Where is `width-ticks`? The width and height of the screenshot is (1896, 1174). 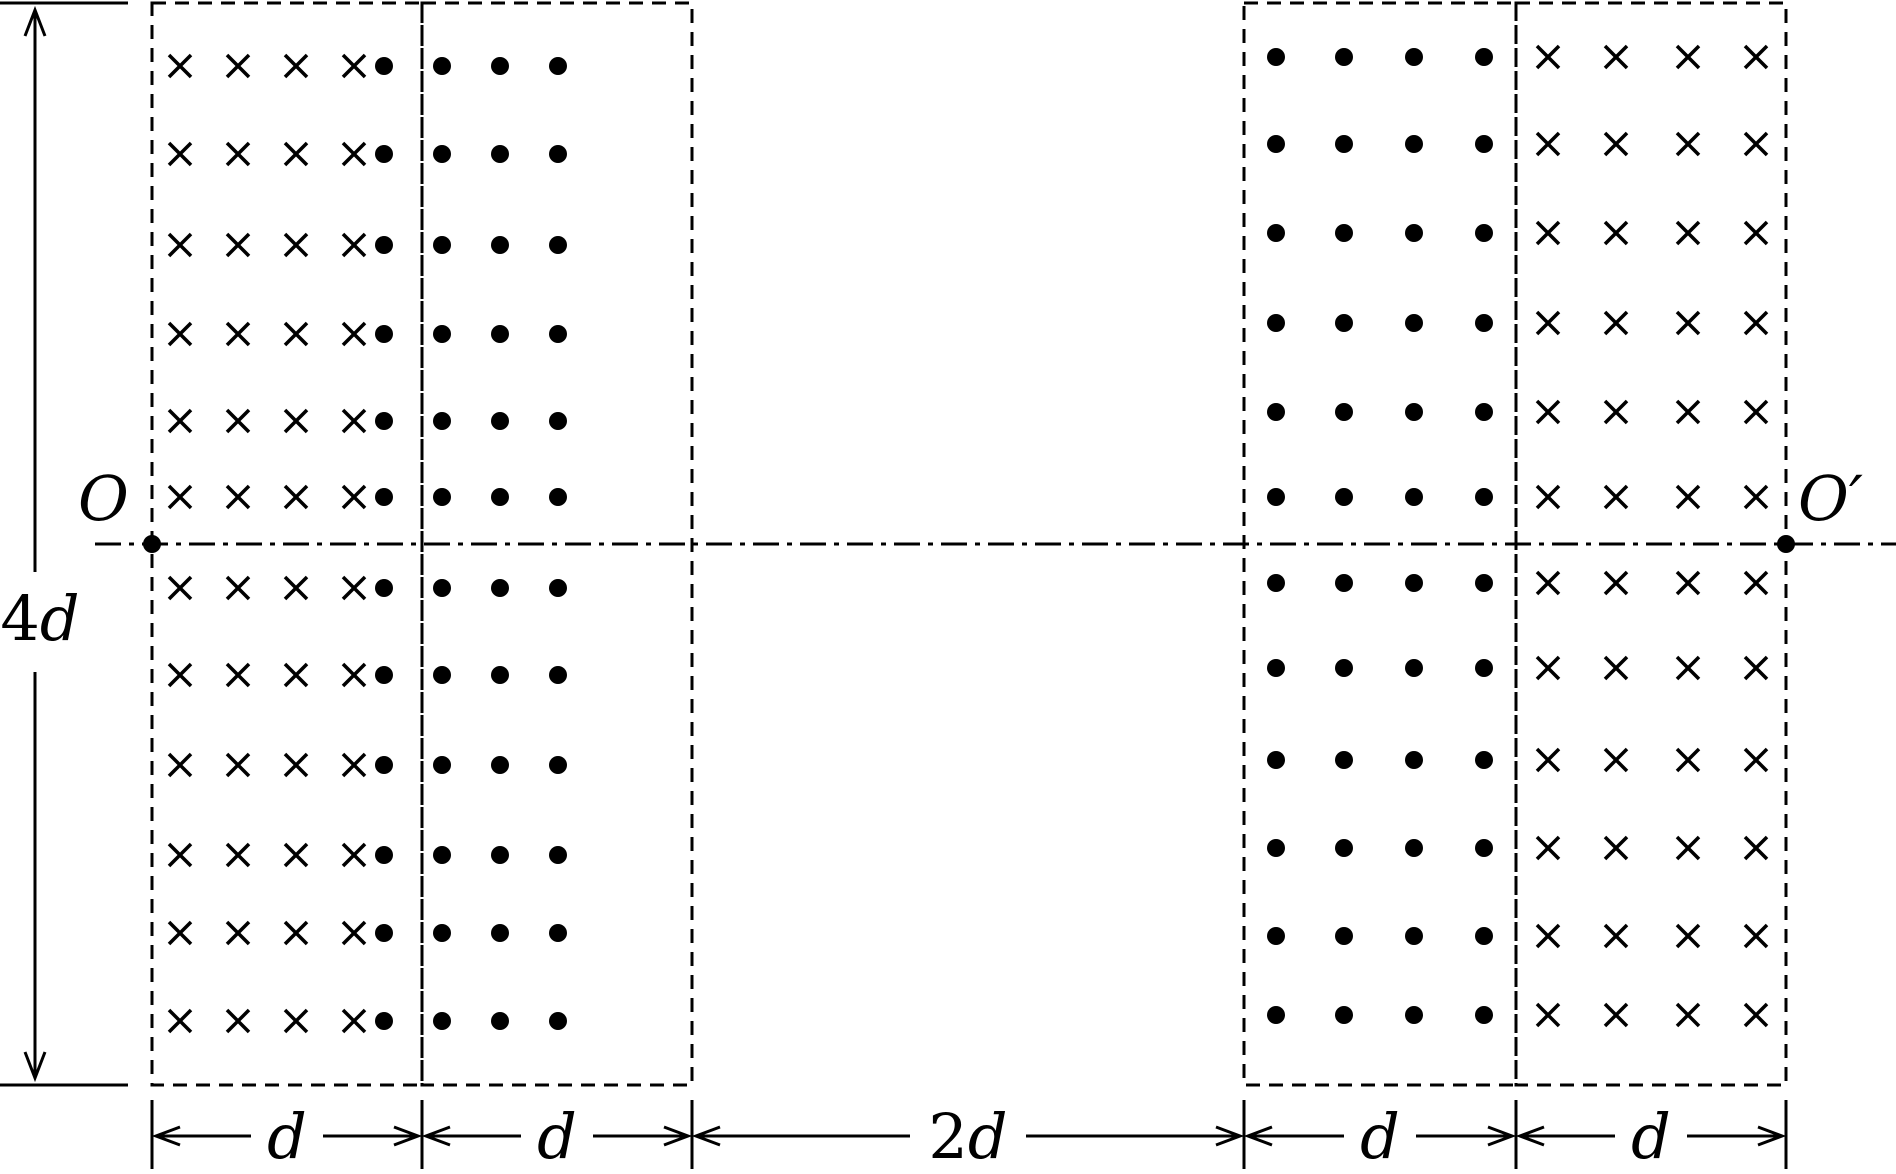
width-ticks is located at coordinates (969, 1134).